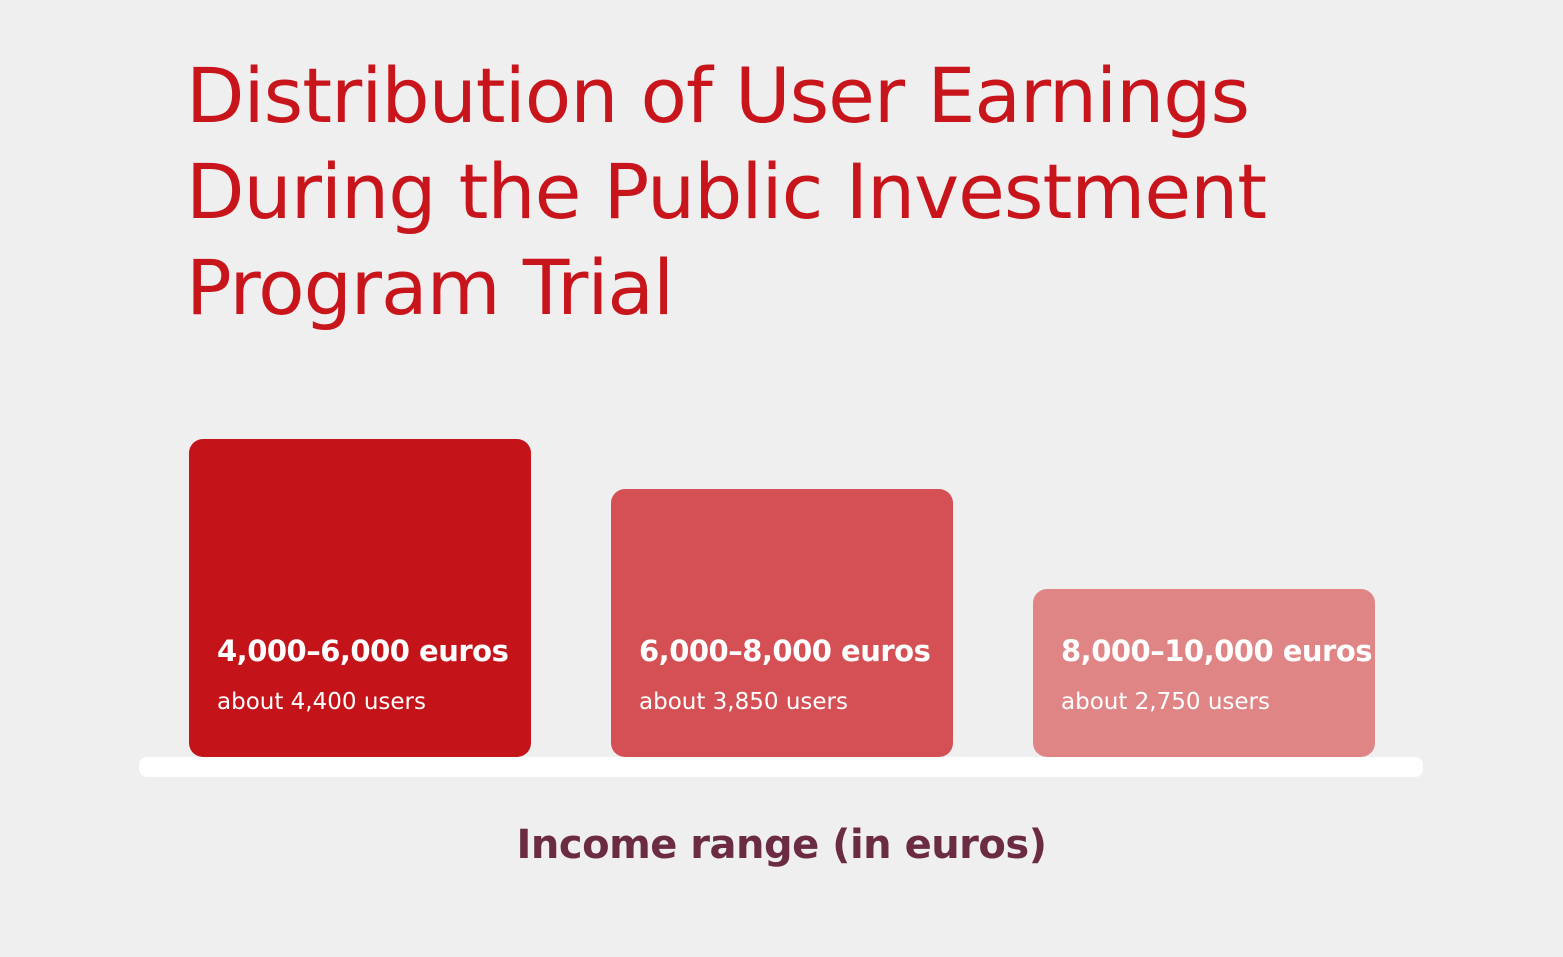 The width and height of the screenshot is (1563, 957). I want to click on bar-value-label: about 2,750 users, so click(1165, 702).